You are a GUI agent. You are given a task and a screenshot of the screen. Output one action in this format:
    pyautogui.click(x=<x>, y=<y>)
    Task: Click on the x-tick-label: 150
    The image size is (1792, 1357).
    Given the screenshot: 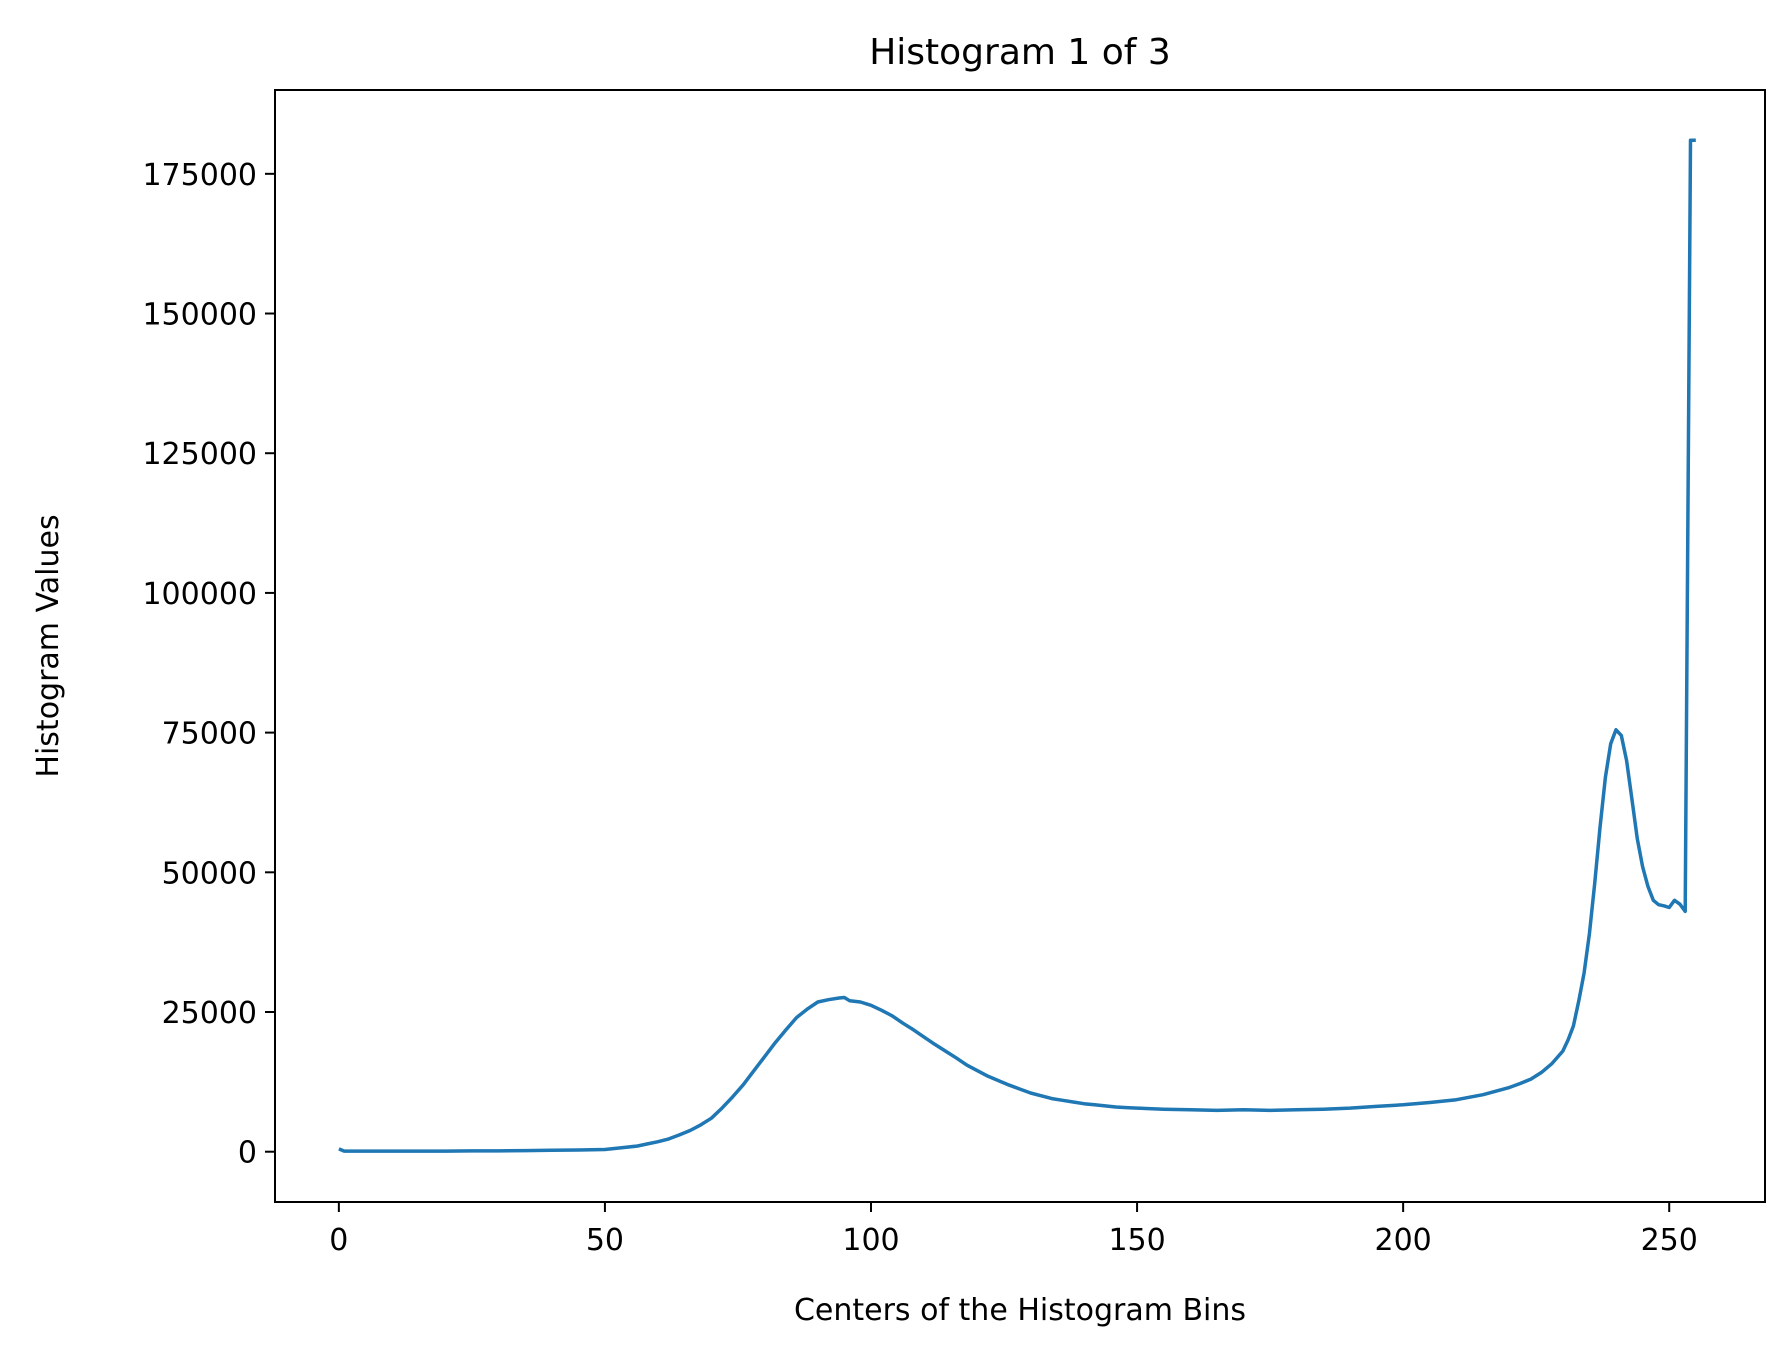 What is the action you would take?
    pyautogui.click(x=1136, y=1240)
    